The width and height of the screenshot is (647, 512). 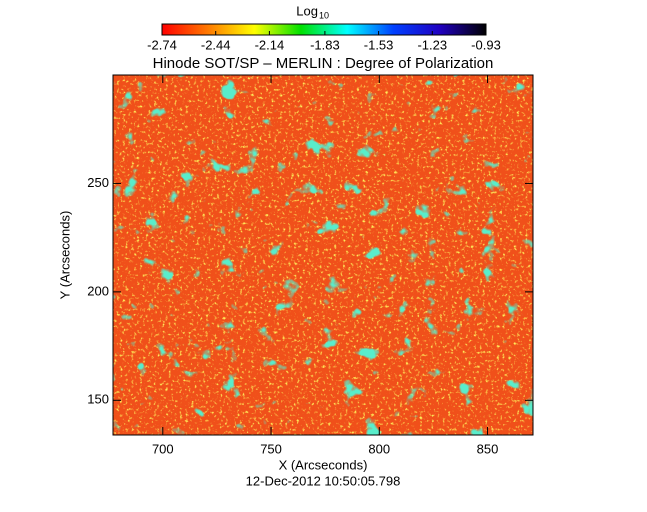 What do you see at coordinates (270, 44) in the screenshot?
I see `colorbar-tick-label: -2.14` at bounding box center [270, 44].